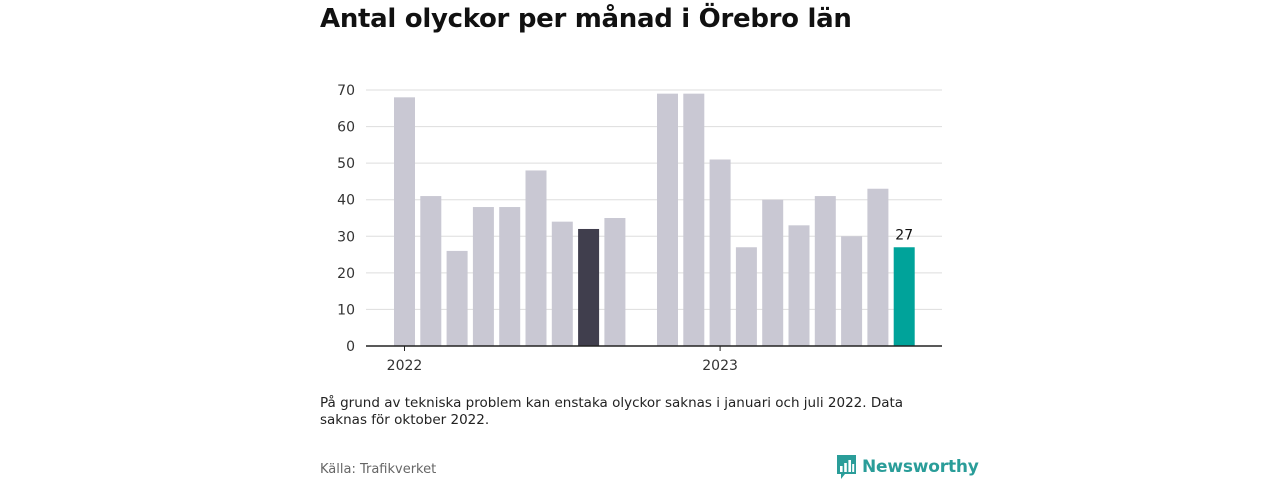 The image size is (1280, 480). I want to click on bar-chart-icon, so click(846, 467).